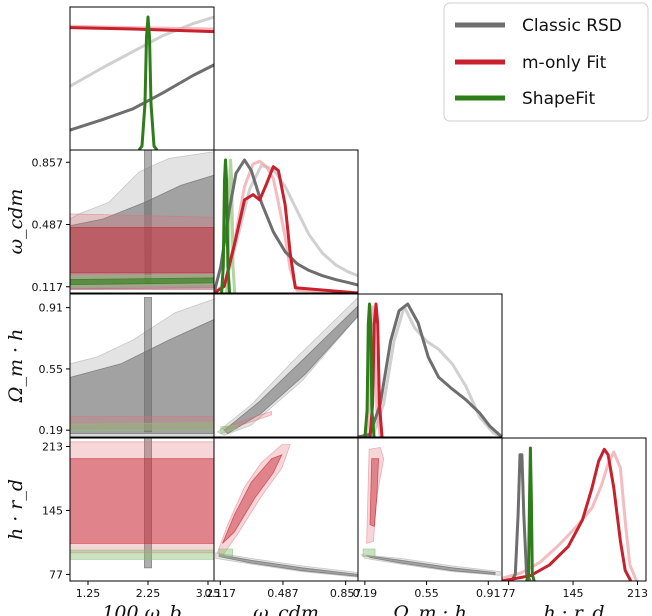 The height and width of the screenshot is (616, 652). I want to click on marginal-panel-h-r-d, so click(570, 513).